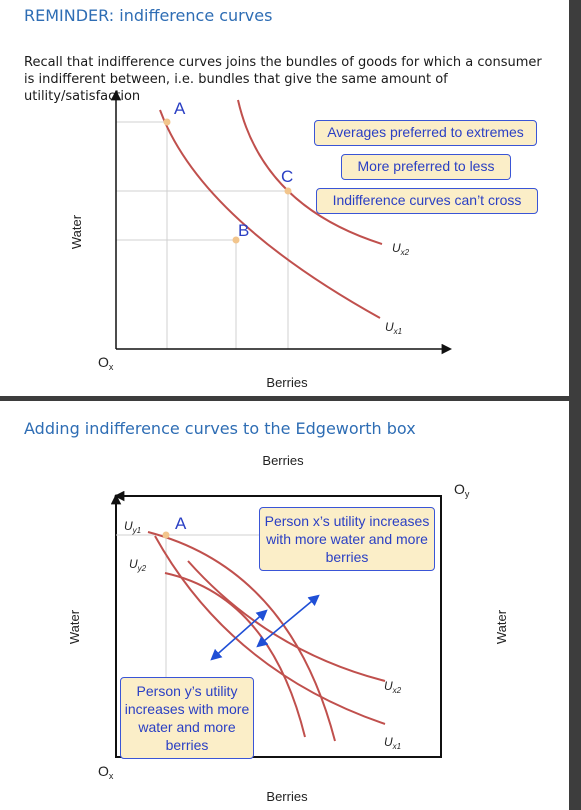 Image resolution: width=581 pixels, height=810 pixels. I want to click on point-c-label: C, so click(287, 176).